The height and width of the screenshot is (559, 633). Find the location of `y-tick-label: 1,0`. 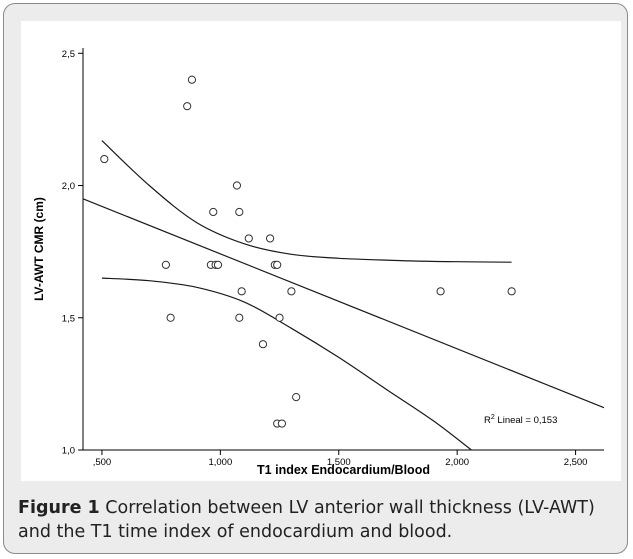

y-tick-label: 1,0 is located at coordinates (68, 451).